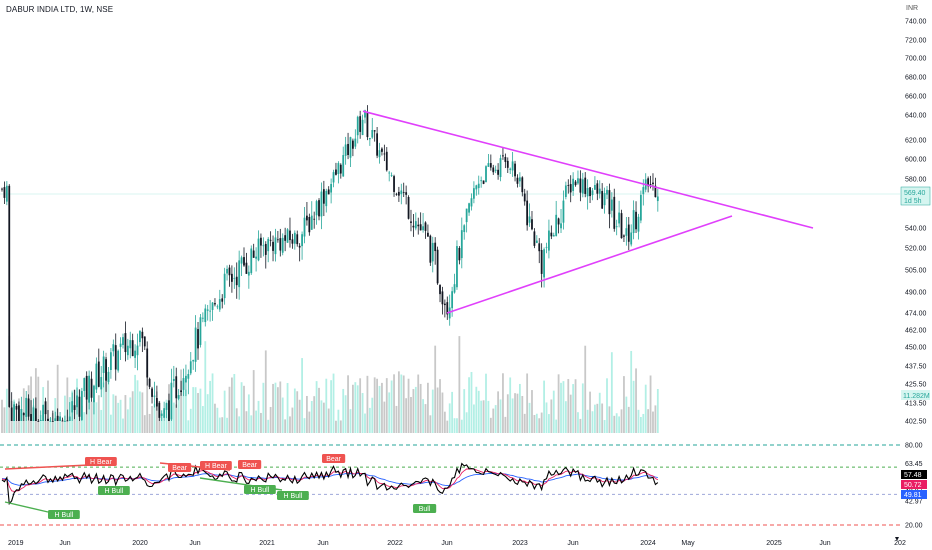 The height and width of the screenshot is (550, 932). Describe the element at coordinates (60, 9) in the screenshot. I see `symbol-title: DABUR INDIA LTD, 1W, NSE` at that location.